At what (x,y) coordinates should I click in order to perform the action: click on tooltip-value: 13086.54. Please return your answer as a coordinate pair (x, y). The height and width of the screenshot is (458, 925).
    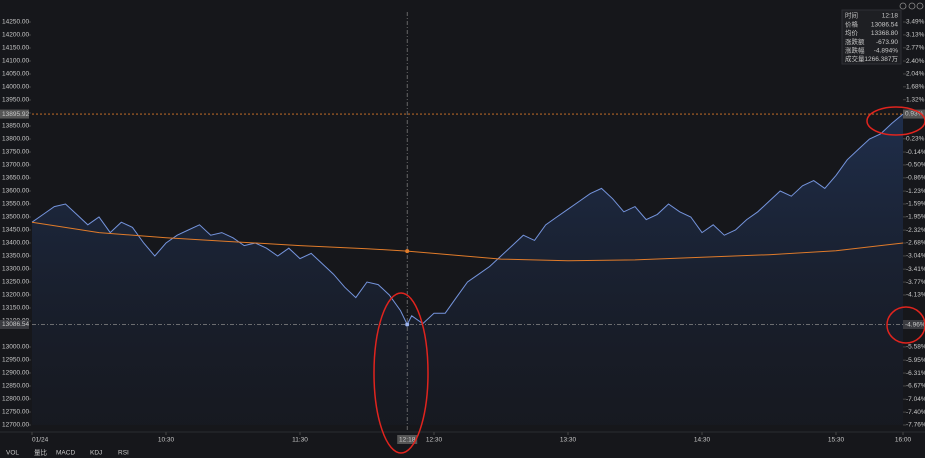
    Looking at the image, I should click on (884, 24).